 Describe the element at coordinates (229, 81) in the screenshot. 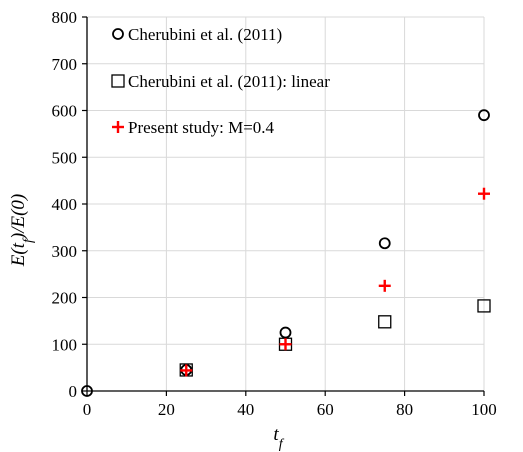

I see `legend-label-series-2: Cherubini et al. (2011): linear` at that location.